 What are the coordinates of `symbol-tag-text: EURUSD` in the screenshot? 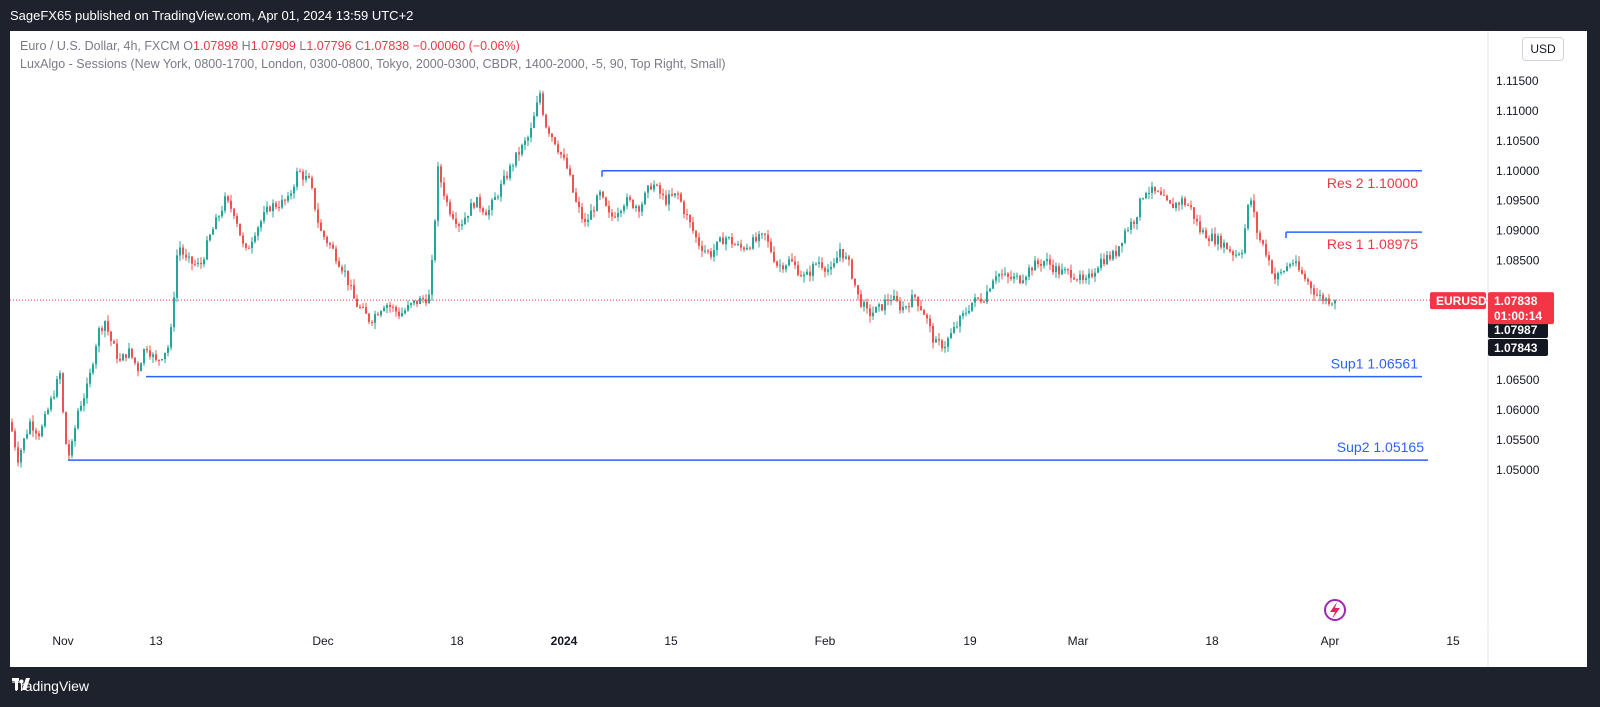 It's located at (1461, 301).